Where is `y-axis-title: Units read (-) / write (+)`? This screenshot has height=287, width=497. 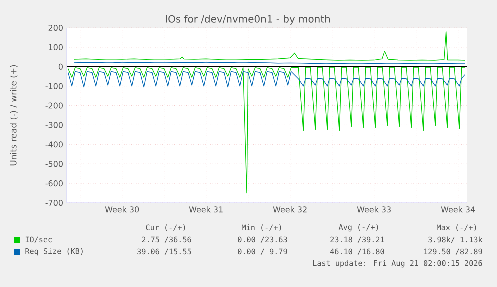
y-axis-title: Units read (-) / write (+) is located at coordinates (14, 115).